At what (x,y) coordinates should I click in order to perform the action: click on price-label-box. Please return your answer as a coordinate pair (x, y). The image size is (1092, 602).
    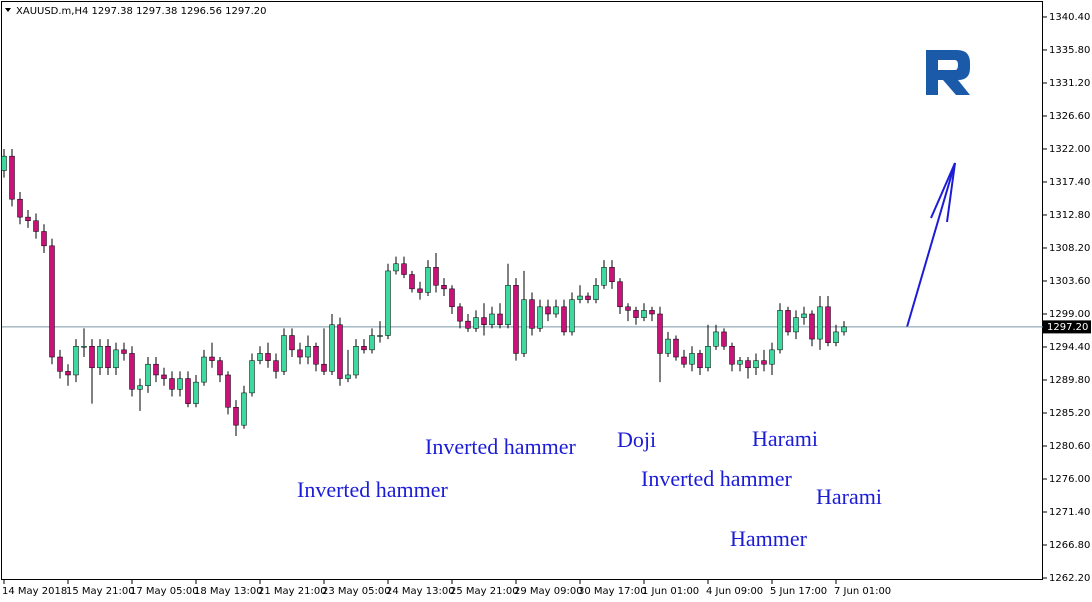
    Looking at the image, I should click on (1067, 327).